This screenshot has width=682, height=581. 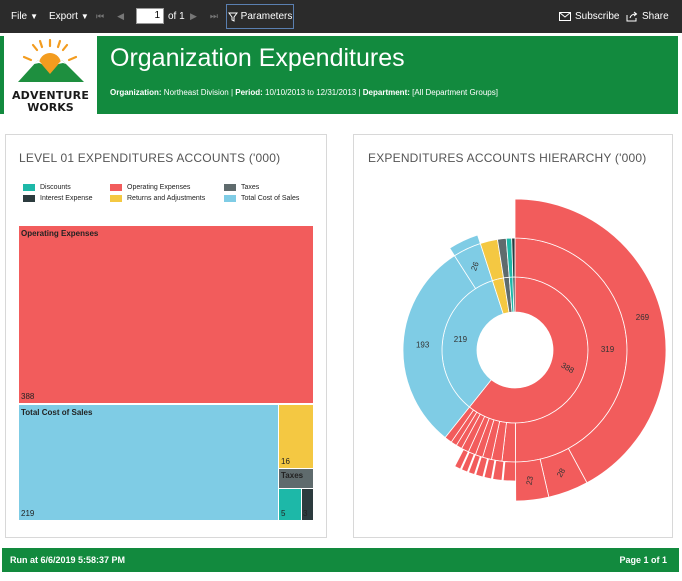 I want to click on organization-value: Northeast Division, so click(x=196, y=92).